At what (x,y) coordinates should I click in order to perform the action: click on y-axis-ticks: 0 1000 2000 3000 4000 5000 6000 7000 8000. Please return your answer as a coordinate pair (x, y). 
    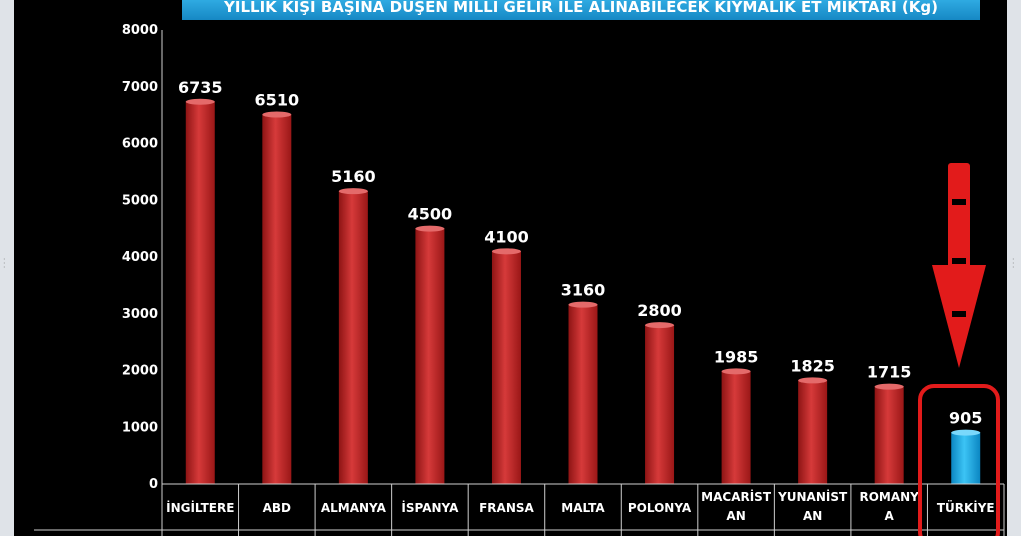
    Looking at the image, I should click on (140, 257).